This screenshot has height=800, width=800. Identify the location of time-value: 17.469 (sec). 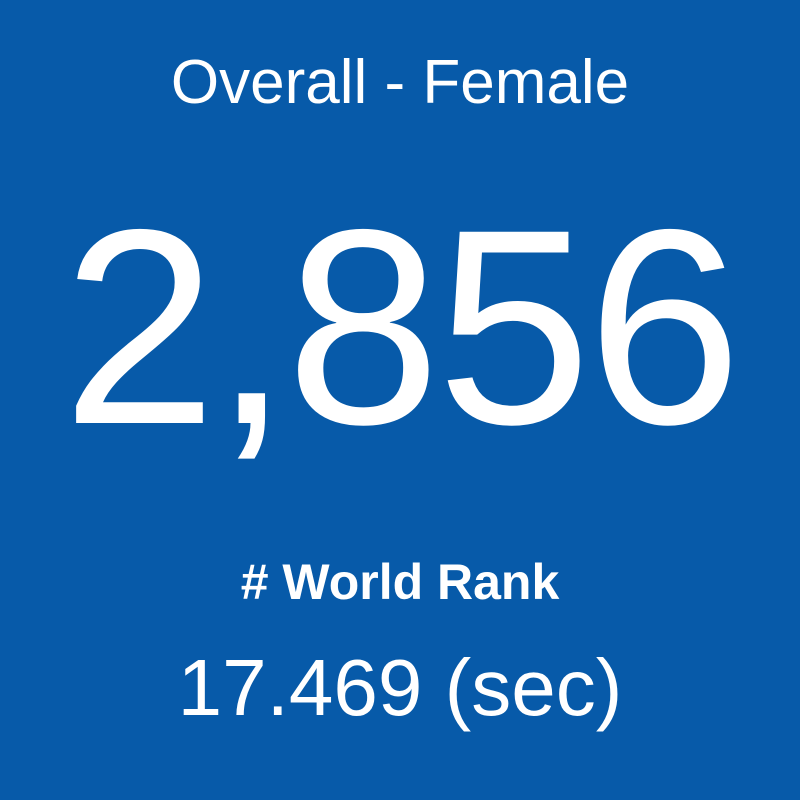
(400, 687).